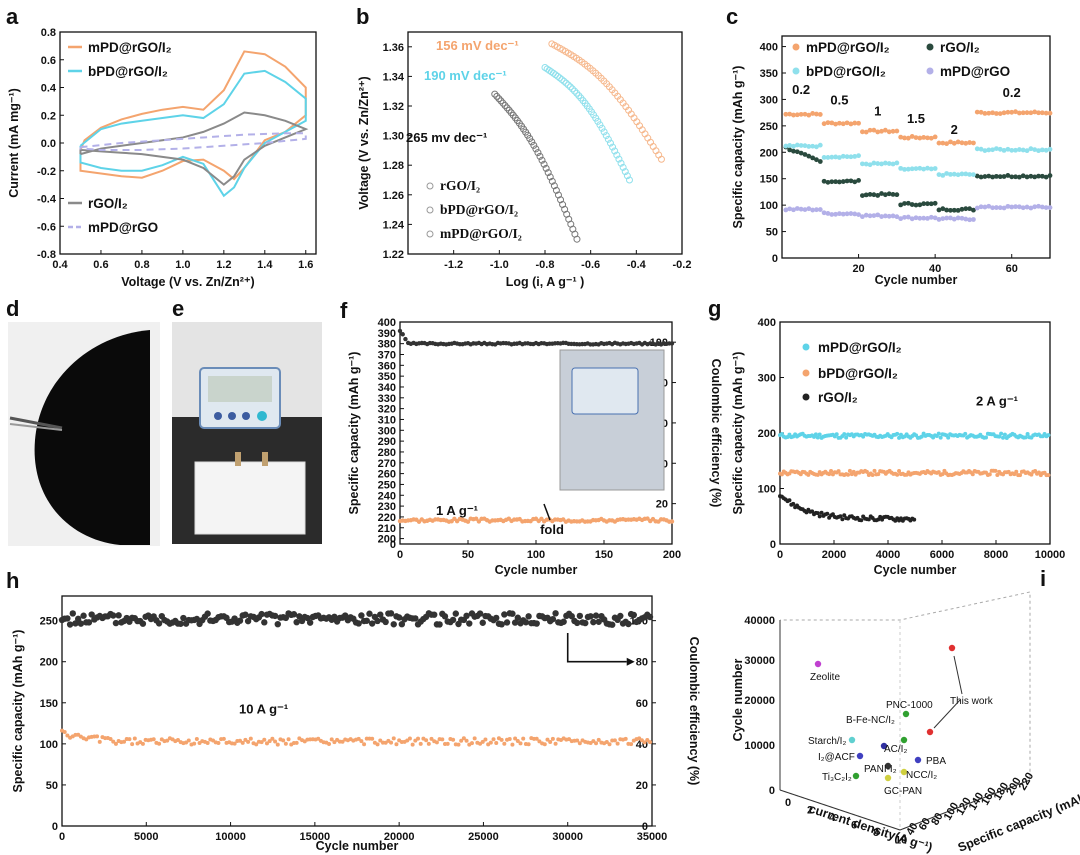  I want to click on tafel-slope-label-1: 190 mV dec⁻¹, so click(465, 75).